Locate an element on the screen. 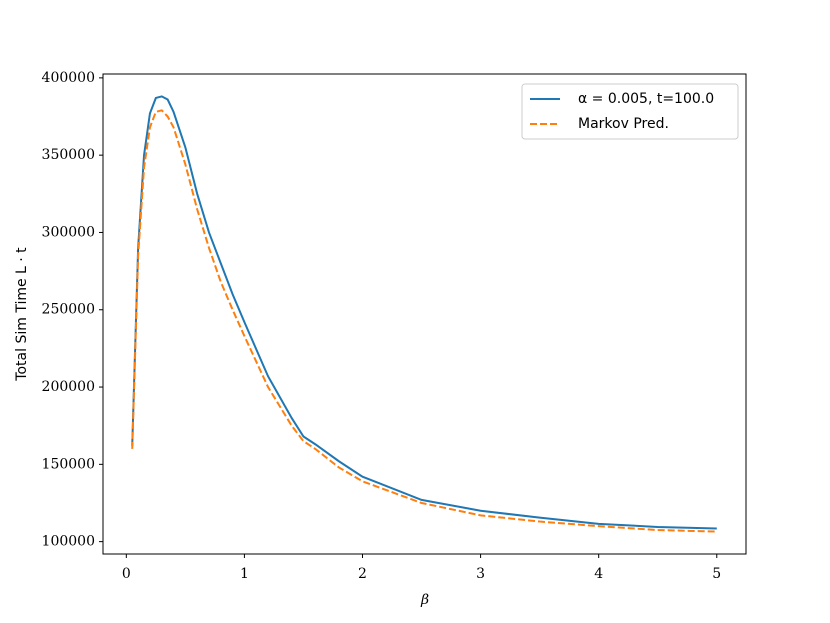 The height and width of the screenshot is (623, 830). x-tick-label: 2 is located at coordinates (362, 574).